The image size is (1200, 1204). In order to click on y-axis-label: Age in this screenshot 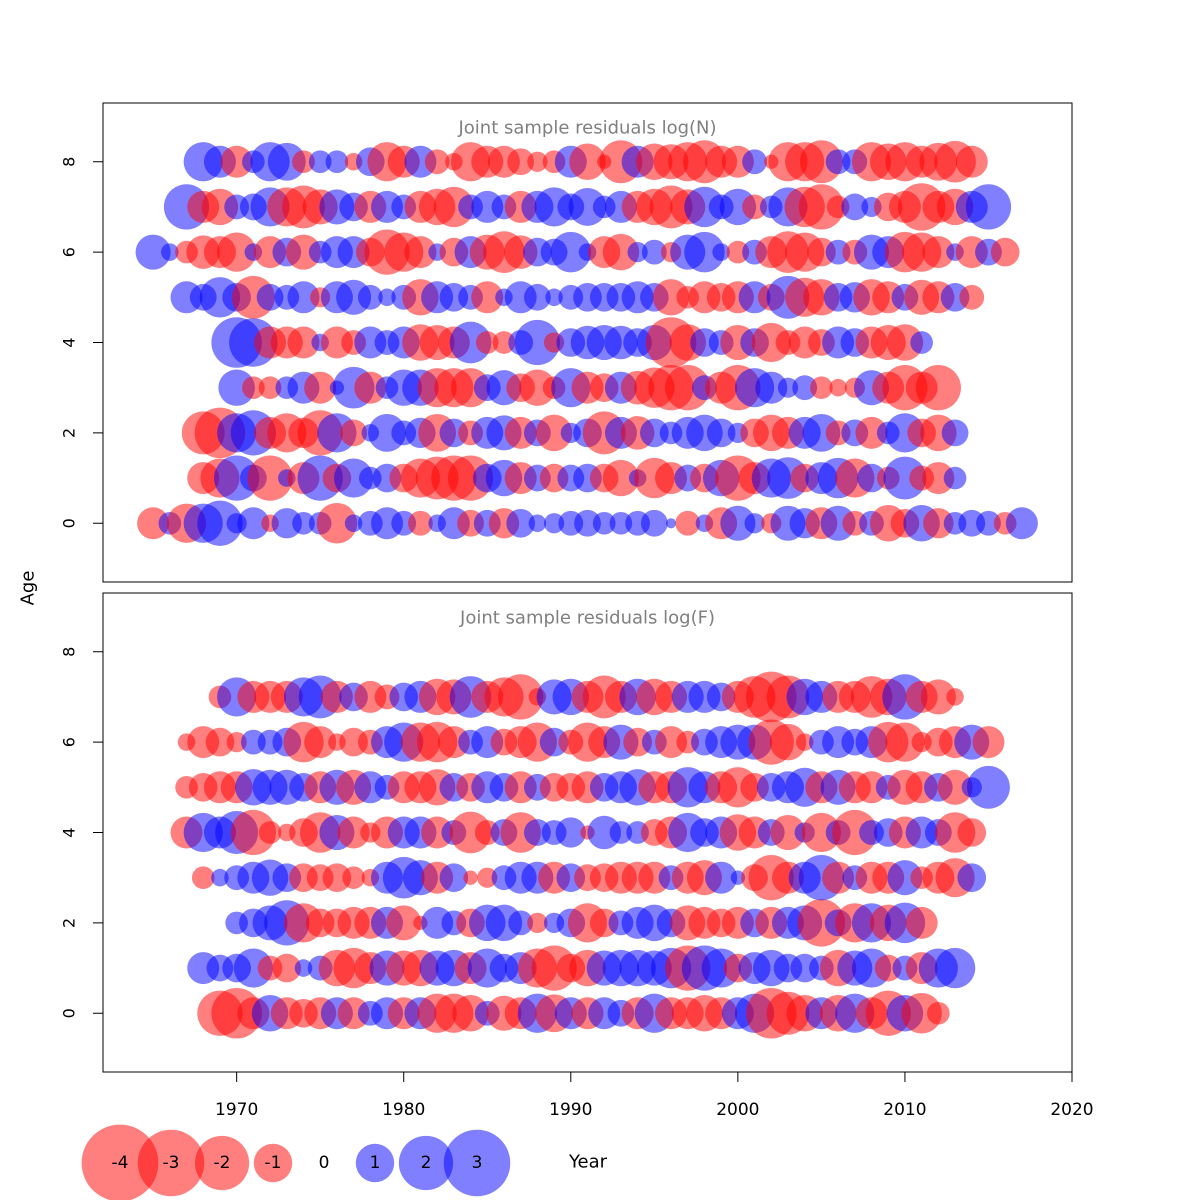, I will do `click(28, 588)`.